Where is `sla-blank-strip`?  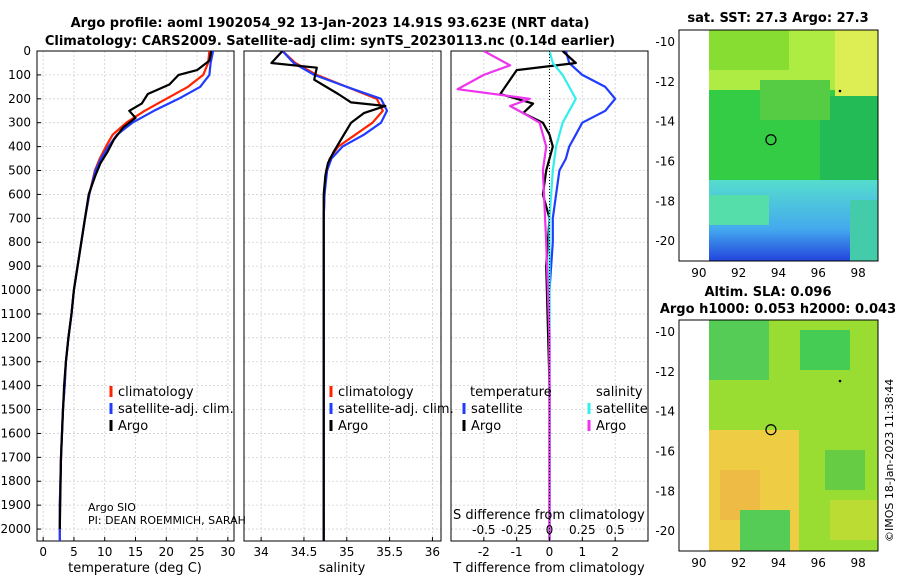 sla-blank-strip is located at coordinates (694, 435).